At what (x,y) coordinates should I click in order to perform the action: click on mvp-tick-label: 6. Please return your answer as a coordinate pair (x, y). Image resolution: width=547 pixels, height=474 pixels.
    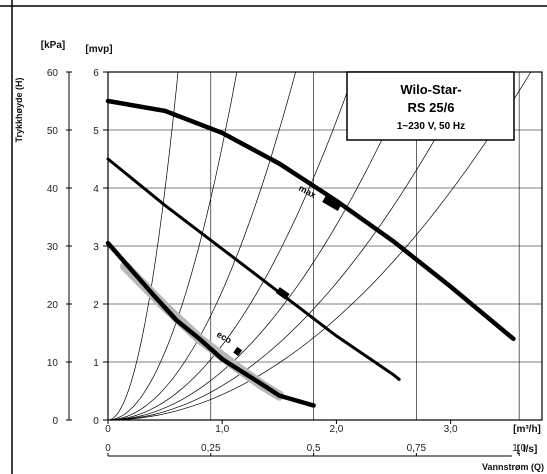
    Looking at the image, I should click on (96, 73).